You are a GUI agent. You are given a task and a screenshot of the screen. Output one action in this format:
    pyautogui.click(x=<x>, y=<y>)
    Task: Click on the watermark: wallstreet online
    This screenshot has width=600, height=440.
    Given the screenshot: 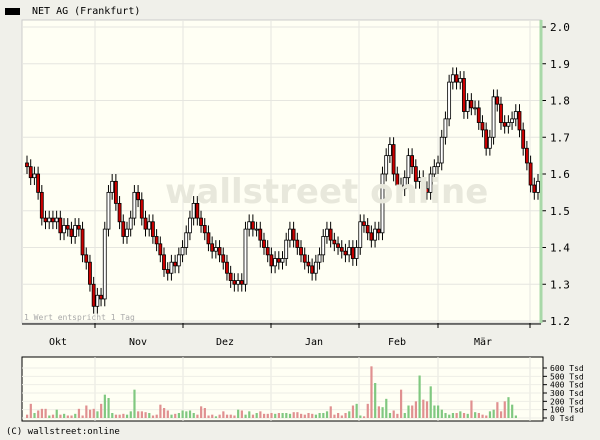 What is the action you would take?
    pyautogui.click(x=327, y=192)
    